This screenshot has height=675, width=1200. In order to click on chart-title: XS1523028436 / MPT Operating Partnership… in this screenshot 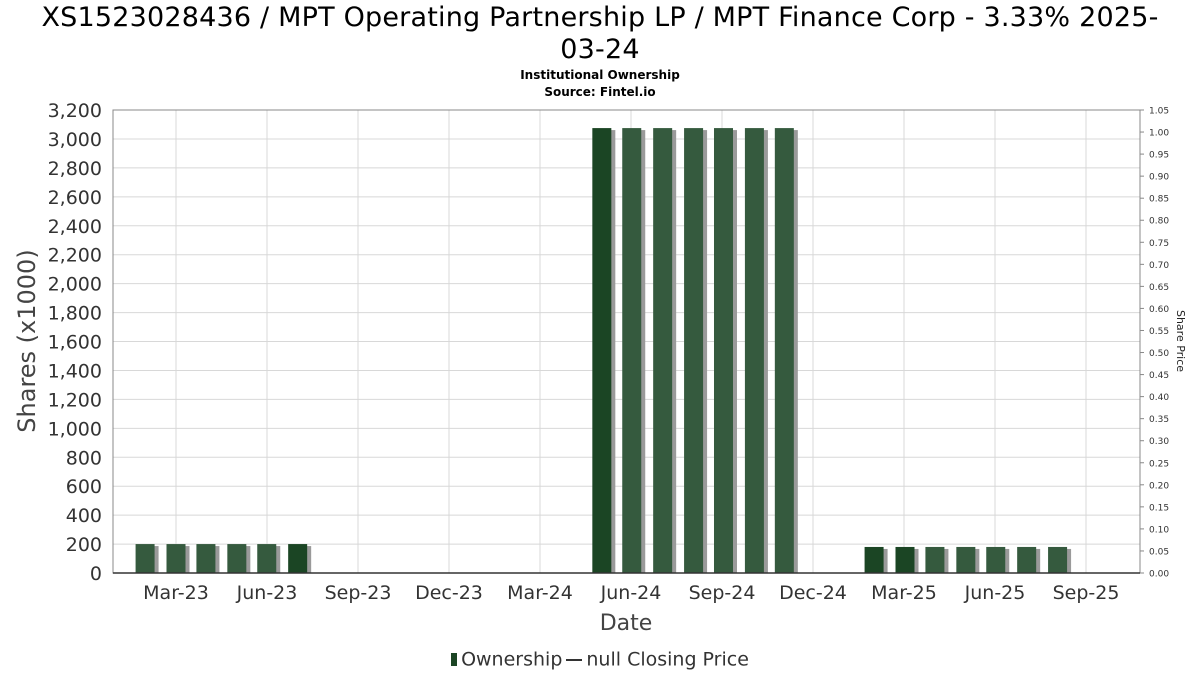, I will do `click(600, 34)`.